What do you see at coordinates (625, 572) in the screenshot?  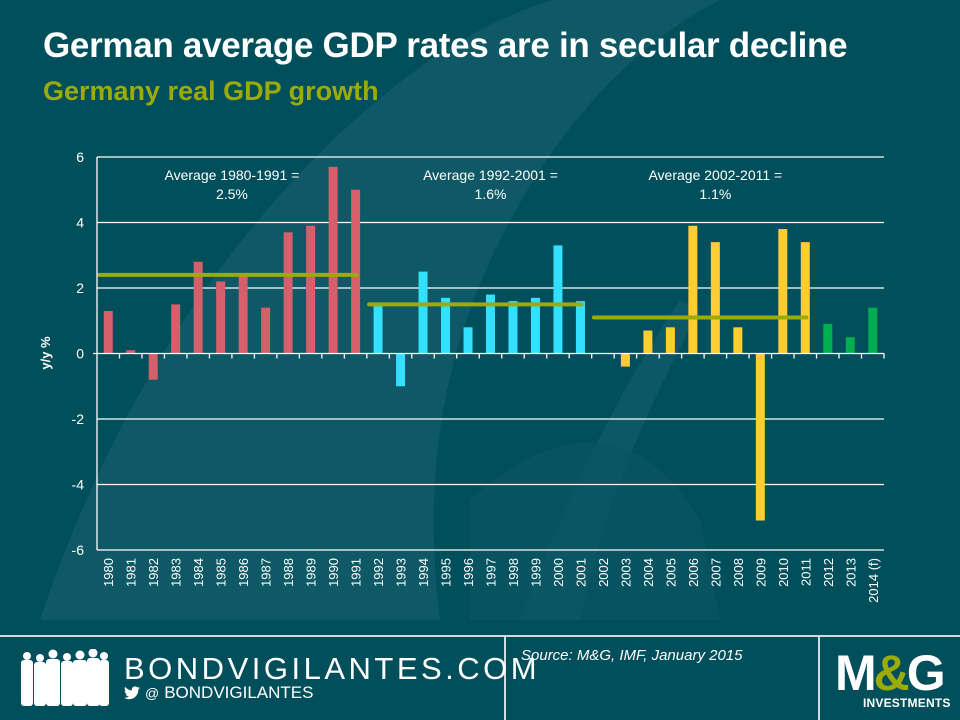 I see `x-tick-label: 2003` at bounding box center [625, 572].